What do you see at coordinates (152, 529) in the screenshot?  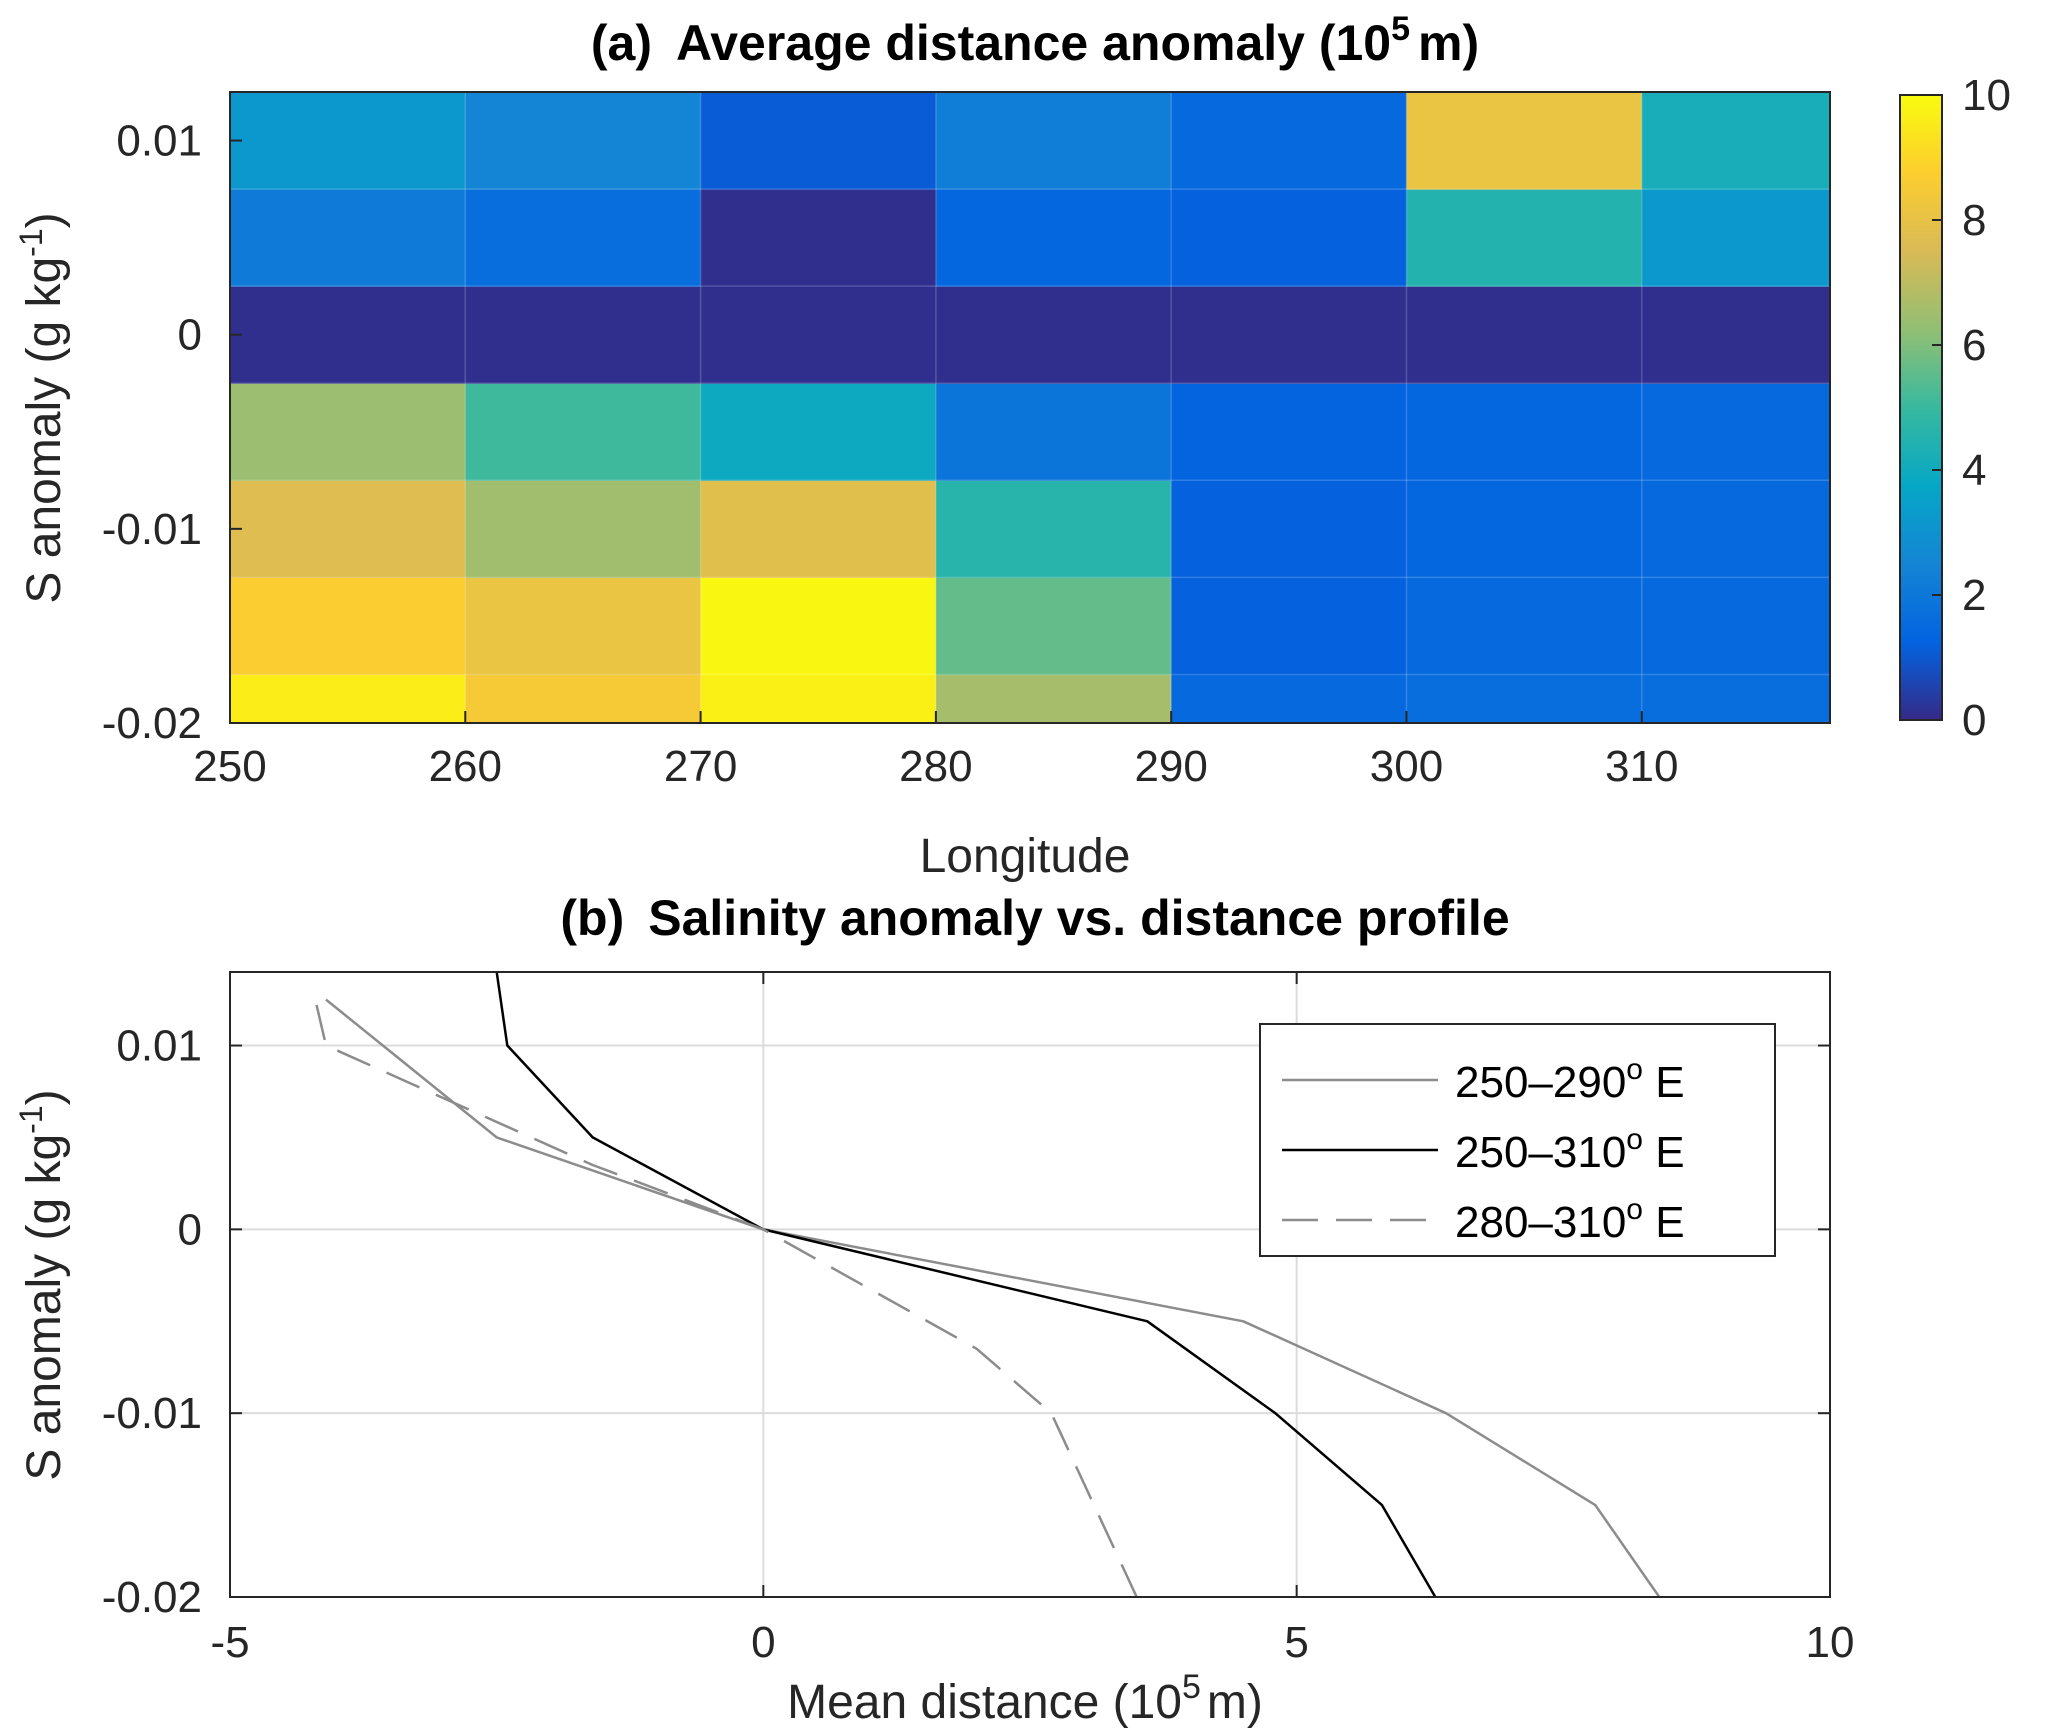 I see `heatmap-y-tick-label: -0.01` at bounding box center [152, 529].